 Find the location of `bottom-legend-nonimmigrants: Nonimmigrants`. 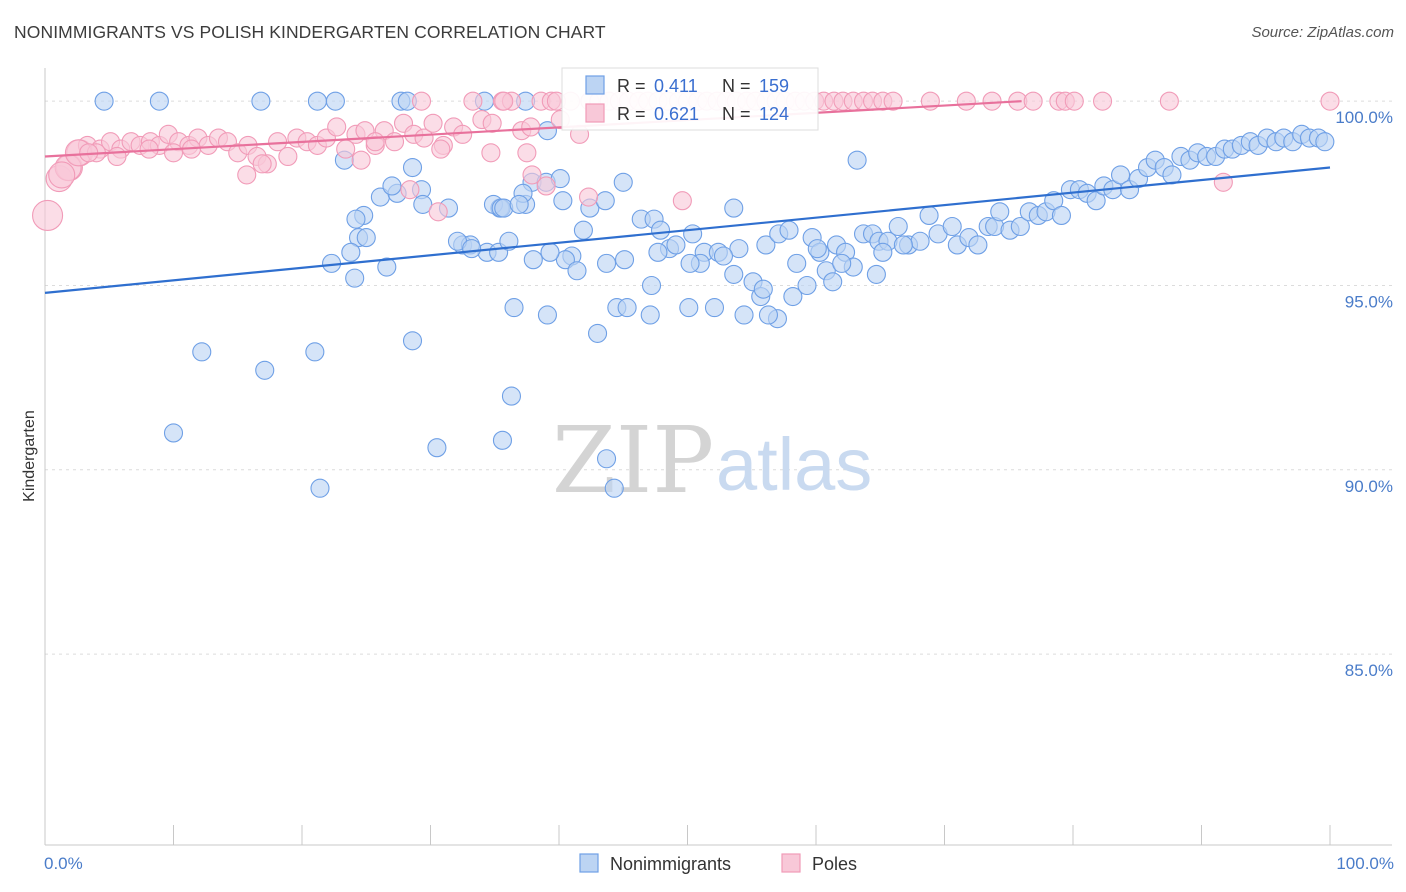

bottom-legend-nonimmigrants: Nonimmigrants is located at coordinates (670, 864).